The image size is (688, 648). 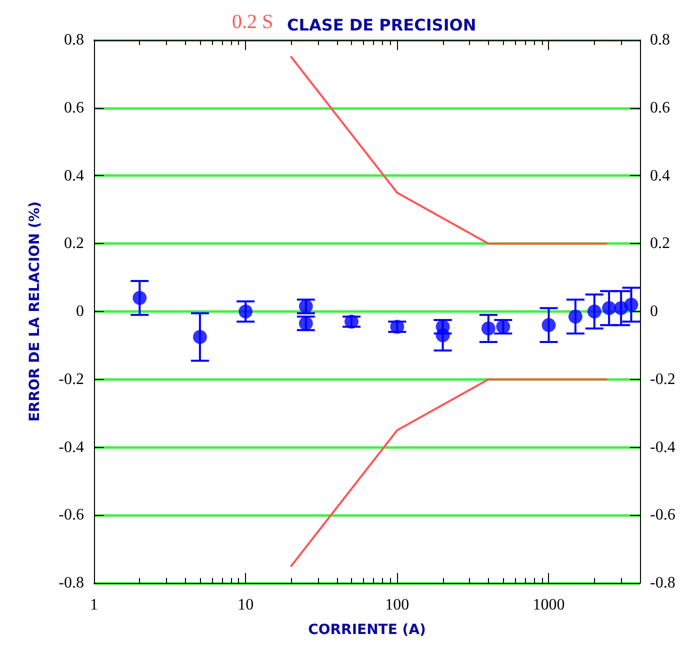 What do you see at coordinates (548, 605) in the screenshot?
I see `x-tick-label: 1000` at bounding box center [548, 605].